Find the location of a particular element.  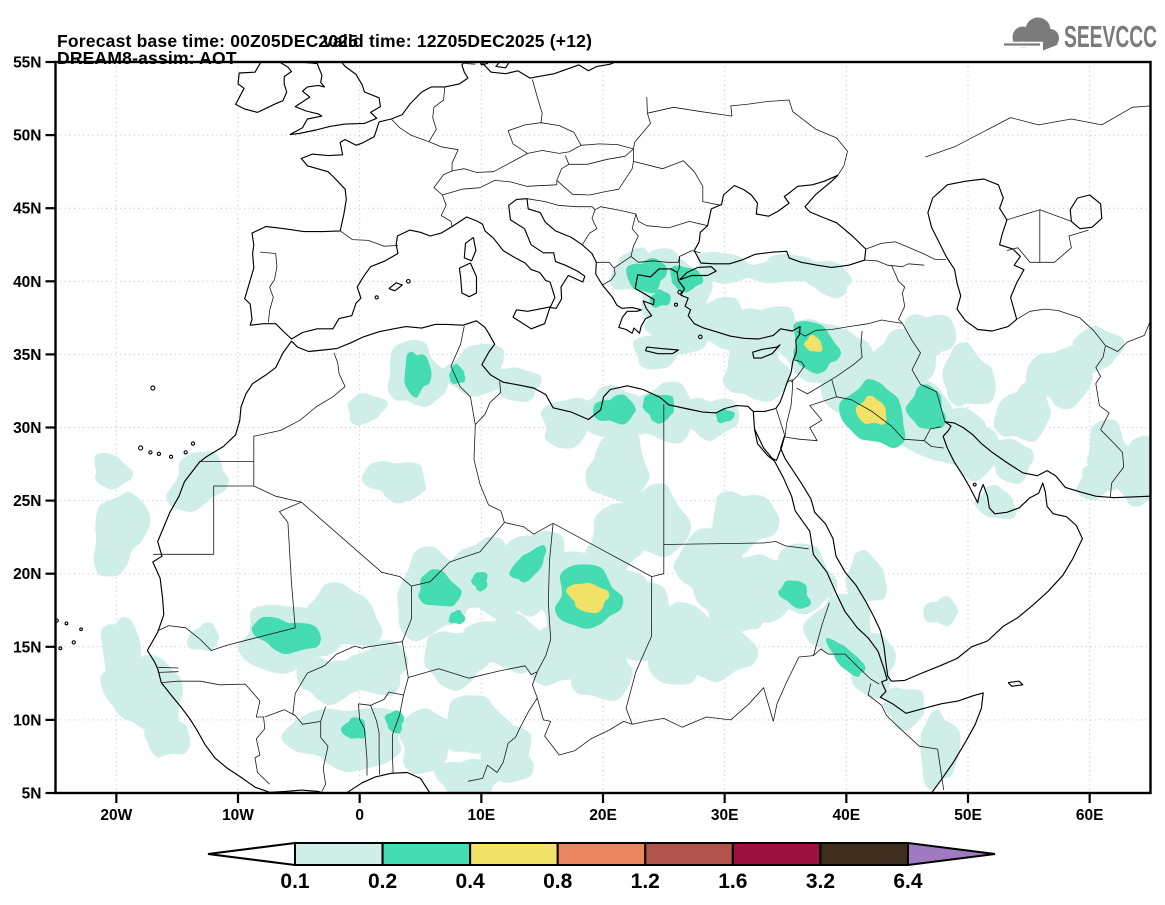

logo-wordmark: SEEVCCC is located at coordinates (1110, 36).